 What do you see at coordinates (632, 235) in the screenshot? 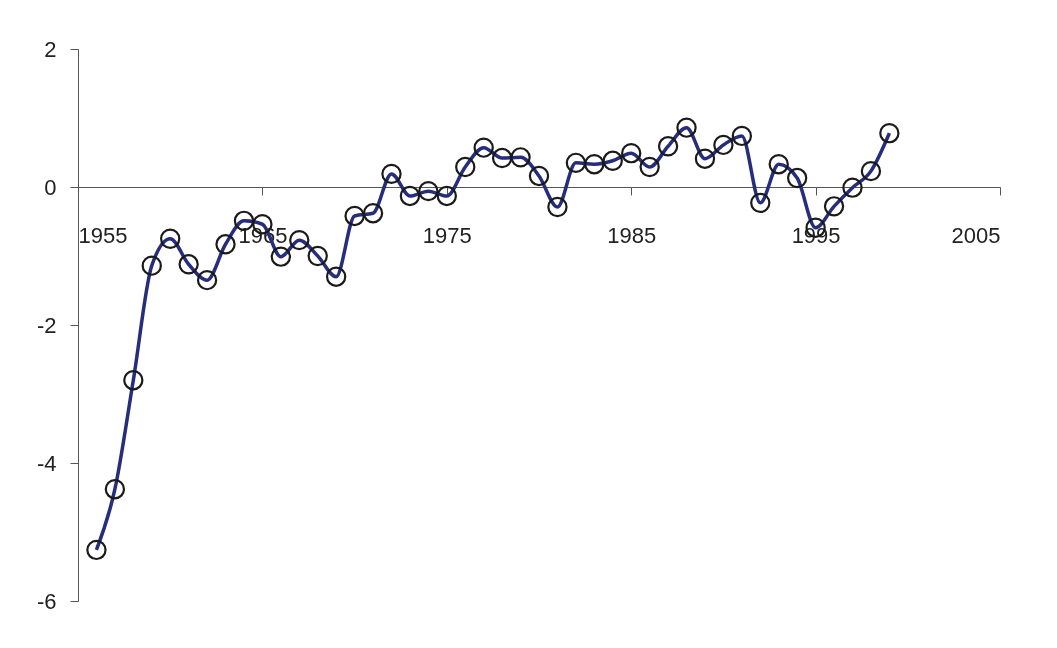
I see `x-tick-label: 1985` at bounding box center [632, 235].